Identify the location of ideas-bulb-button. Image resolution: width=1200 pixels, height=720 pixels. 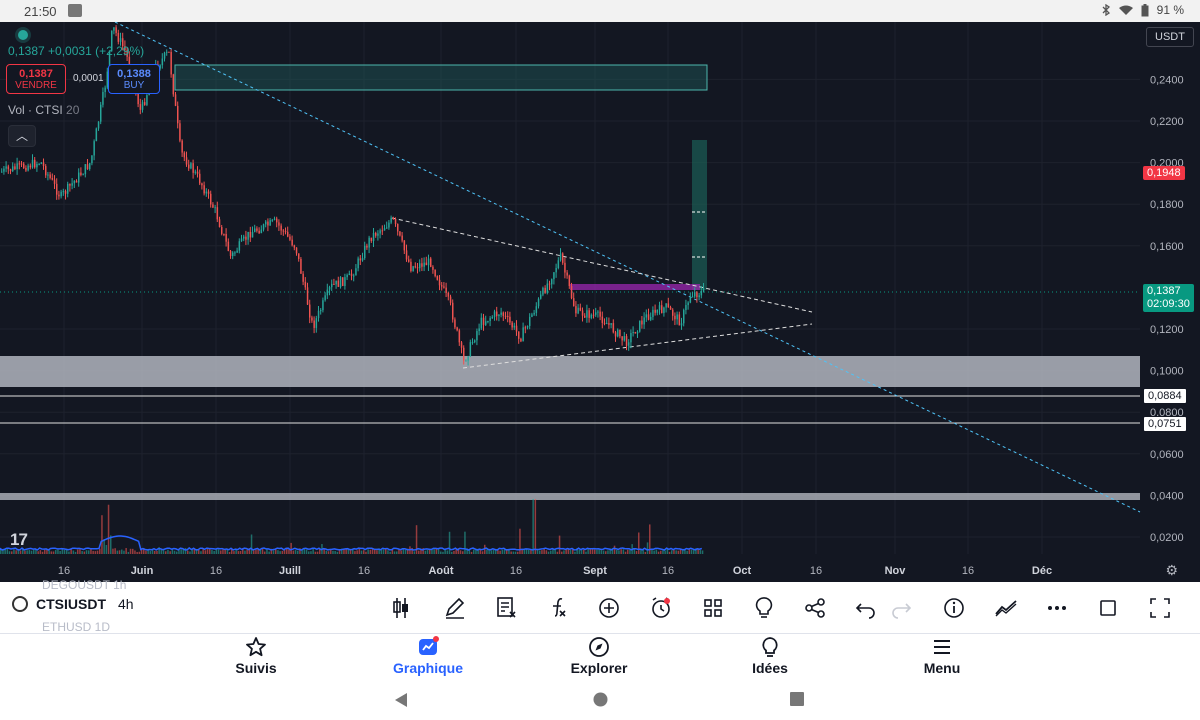
(764, 608).